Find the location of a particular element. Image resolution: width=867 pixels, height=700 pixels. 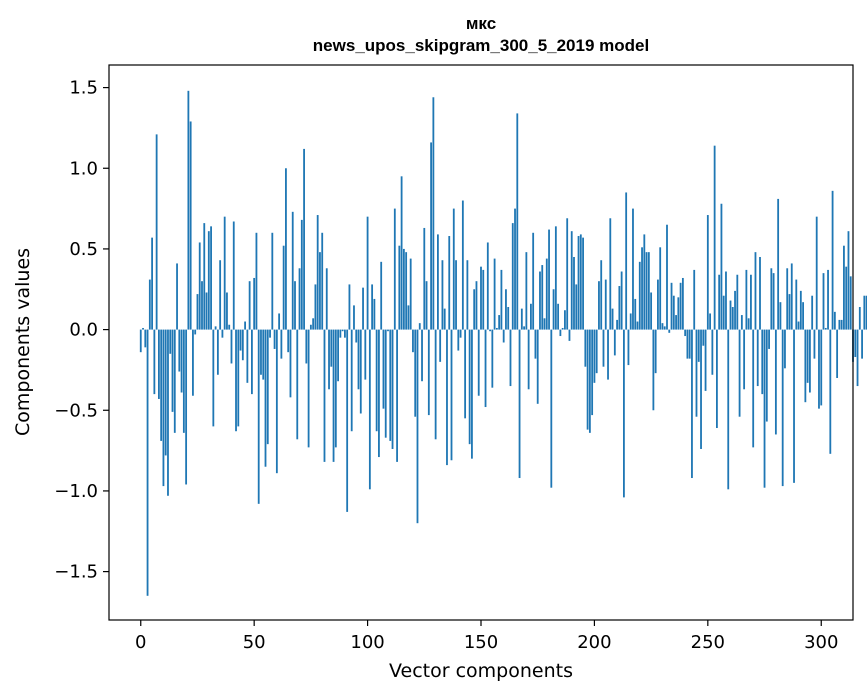

y-tick-label: −1.5 is located at coordinates (76, 572).